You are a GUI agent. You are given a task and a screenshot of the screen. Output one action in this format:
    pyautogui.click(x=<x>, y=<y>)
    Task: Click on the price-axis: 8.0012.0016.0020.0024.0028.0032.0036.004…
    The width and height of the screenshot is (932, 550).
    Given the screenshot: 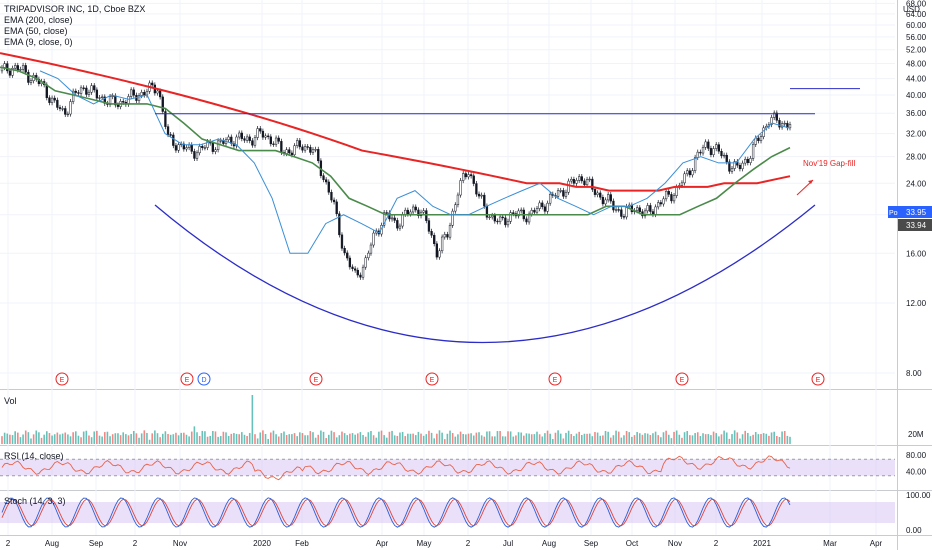 What is the action you would take?
    pyautogui.click(x=918, y=267)
    